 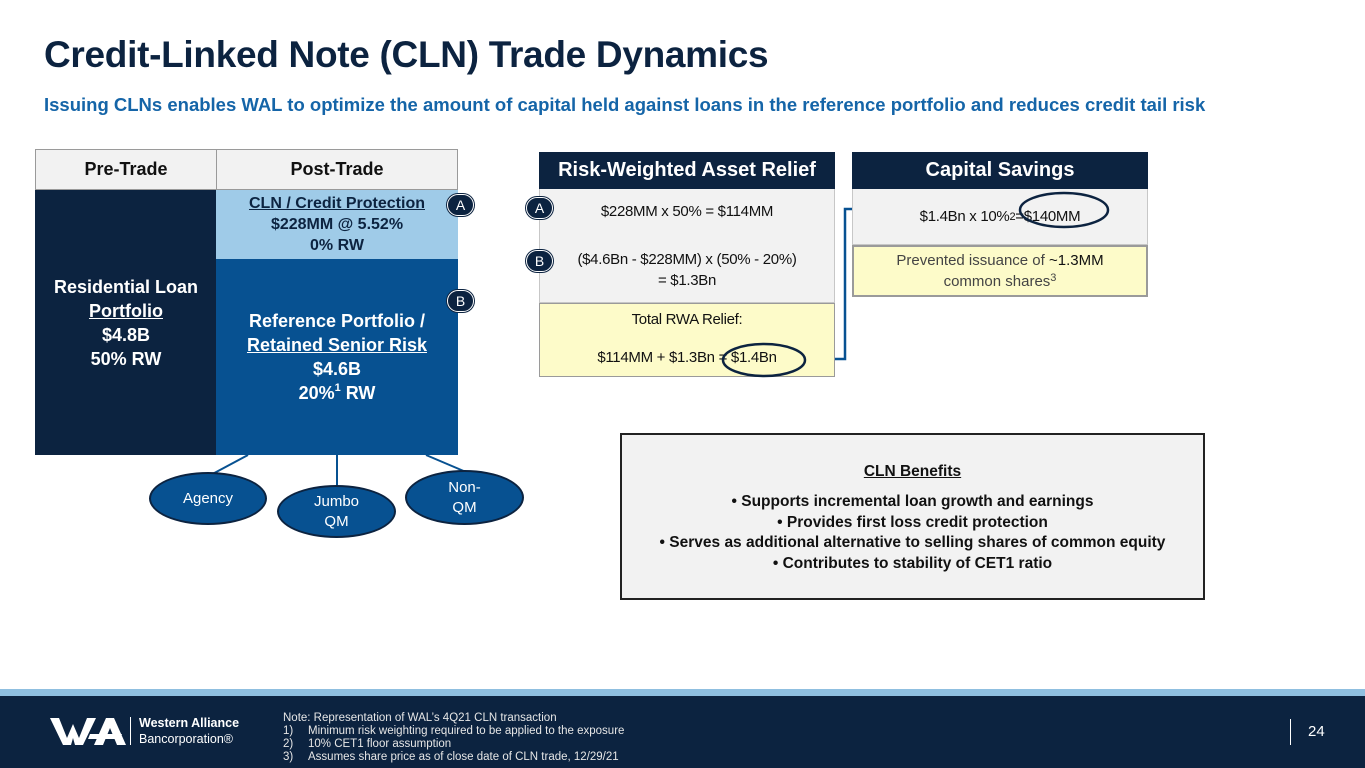 I want to click on prevented-issuance-value: ~1.3MM, so click(x=1076, y=260).